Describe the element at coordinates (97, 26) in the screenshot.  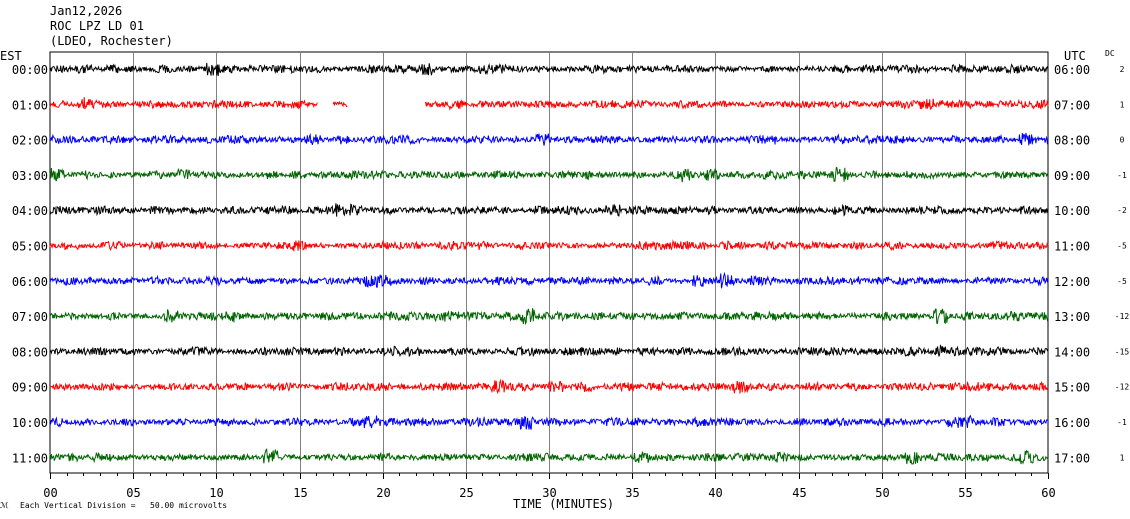
I see `chart-title: ROC LPZ LD 01` at that location.